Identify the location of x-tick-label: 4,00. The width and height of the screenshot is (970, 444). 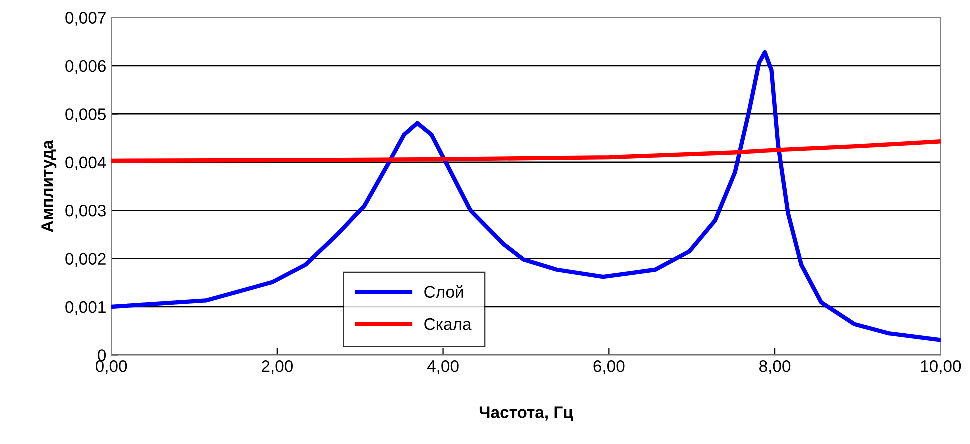
(443, 367).